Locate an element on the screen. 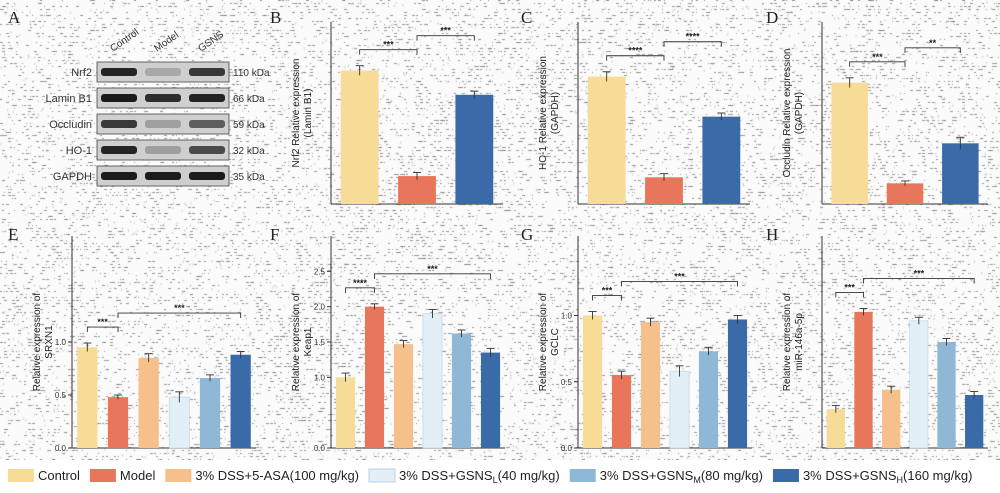  y-axis-label: GCLC is located at coordinates (555, 342).